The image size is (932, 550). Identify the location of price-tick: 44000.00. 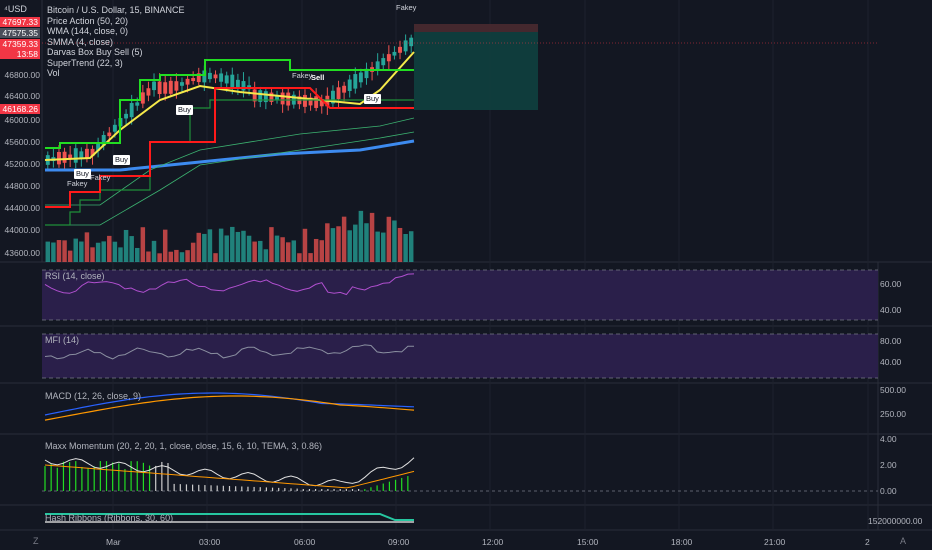
(22, 230).